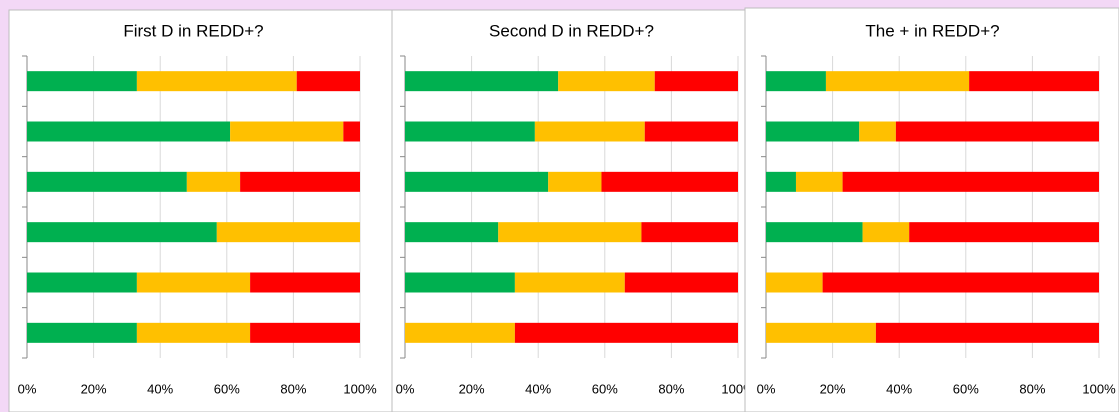  I want to click on chart-title: Second D in REDD+?, so click(571, 30).